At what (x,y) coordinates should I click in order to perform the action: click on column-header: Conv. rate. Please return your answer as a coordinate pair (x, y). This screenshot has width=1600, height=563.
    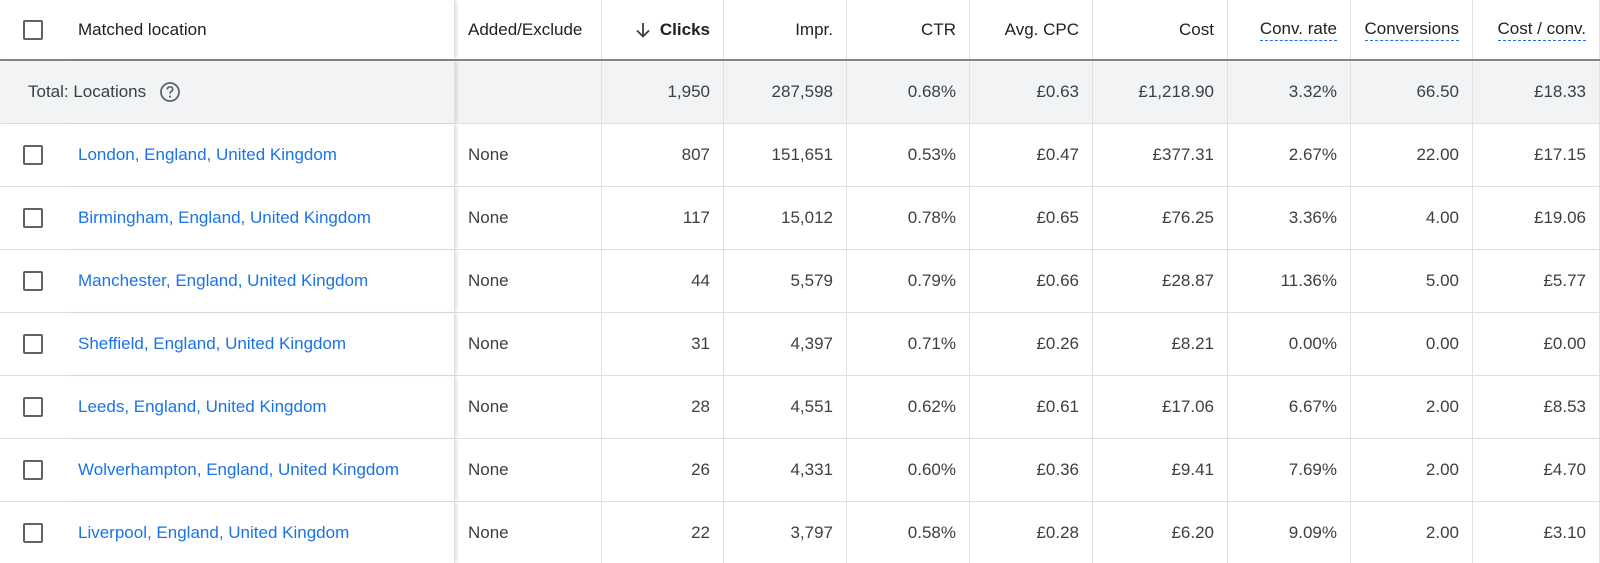
    Looking at the image, I should click on (1298, 30).